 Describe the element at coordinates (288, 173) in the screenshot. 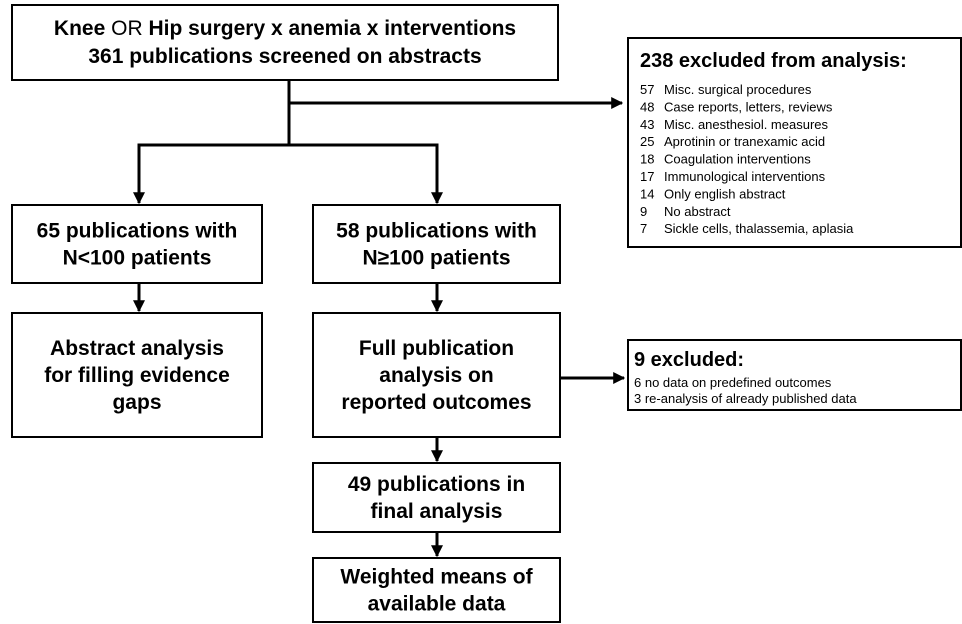

I see `connector` at that location.